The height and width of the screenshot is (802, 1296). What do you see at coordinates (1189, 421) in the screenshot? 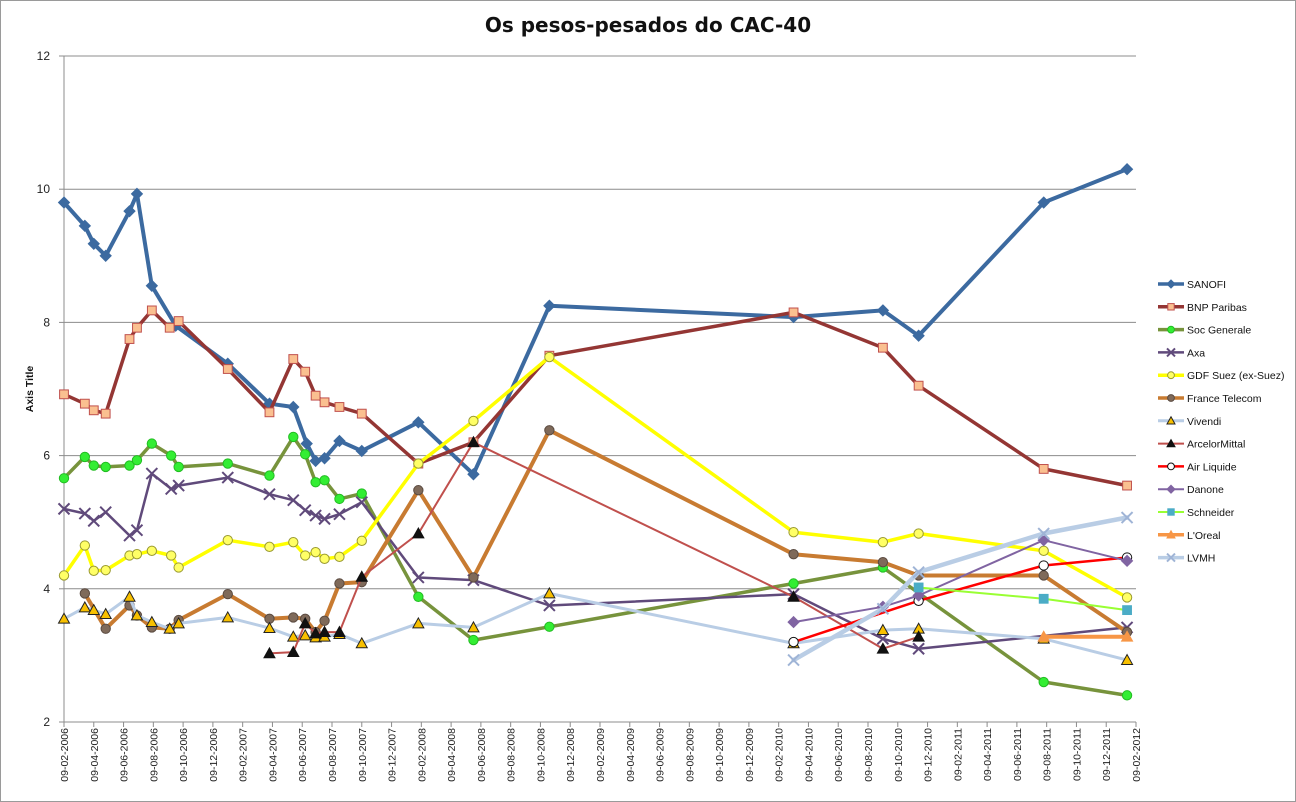
I see `legend-entry: Vivendi` at bounding box center [1189, 421].